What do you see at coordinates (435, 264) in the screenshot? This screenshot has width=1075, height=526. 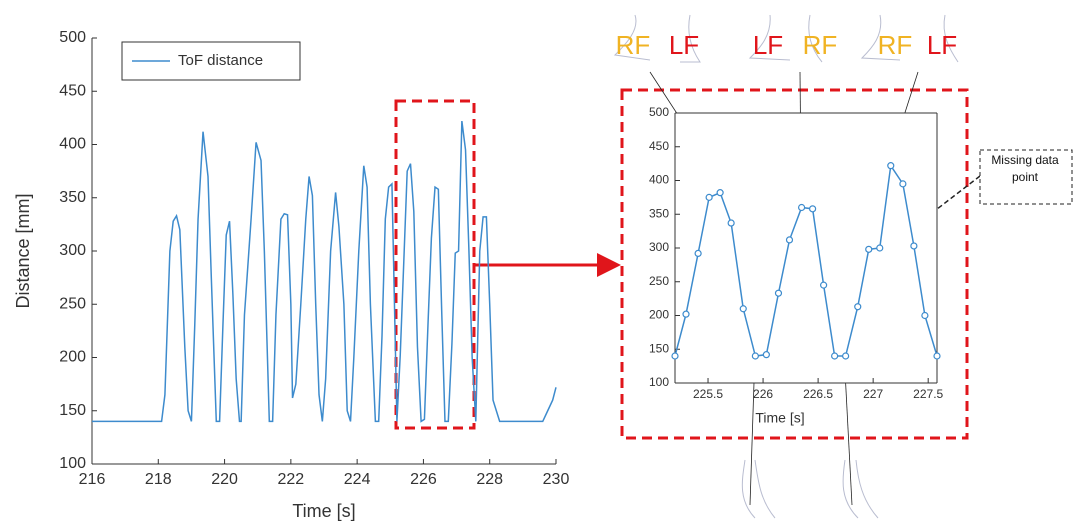 I see `zoom-box` at bounding box center [435, 264].